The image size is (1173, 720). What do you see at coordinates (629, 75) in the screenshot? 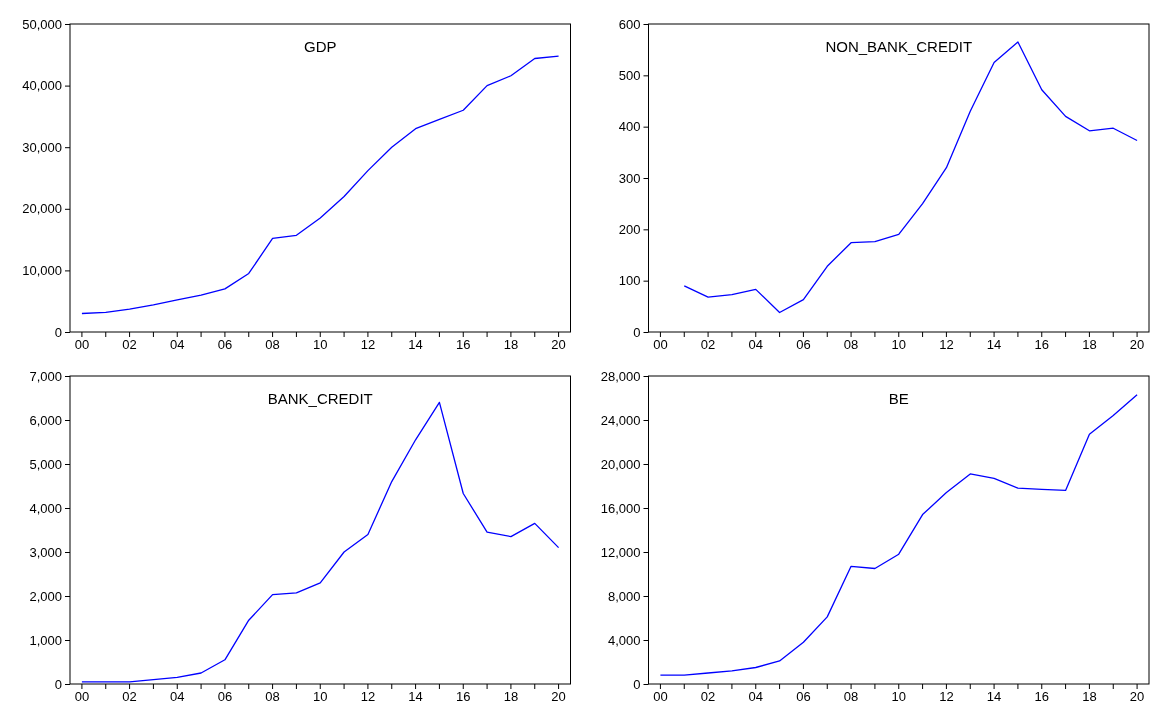
I see `y-tick-label: 500` at bounding box center [629, 75].